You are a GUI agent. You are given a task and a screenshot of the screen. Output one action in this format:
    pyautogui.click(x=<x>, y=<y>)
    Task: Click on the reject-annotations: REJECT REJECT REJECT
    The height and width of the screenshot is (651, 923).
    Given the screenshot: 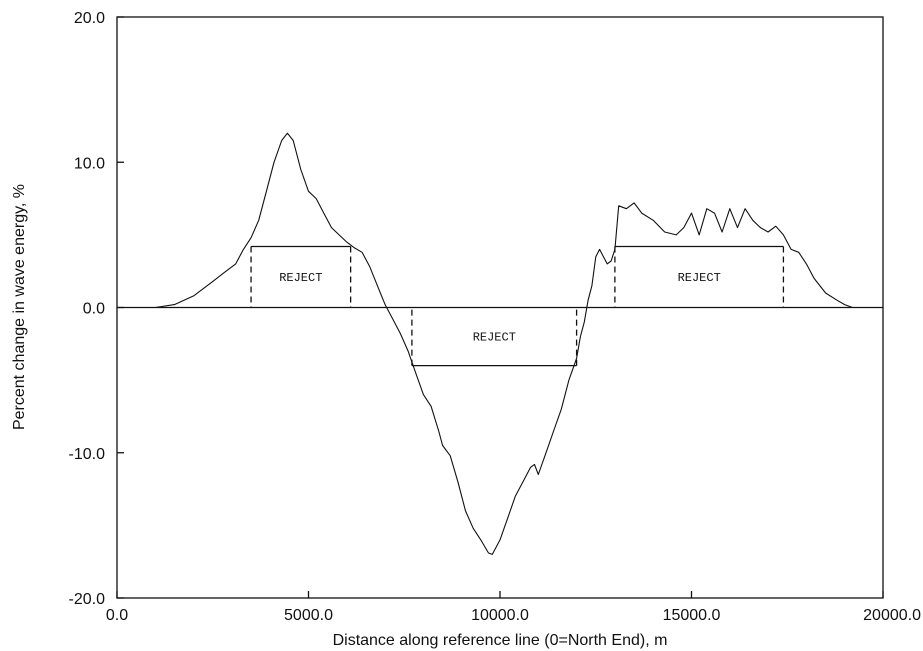 What is the action you would take?
    pyautogui.click(x=517, y=306)
    